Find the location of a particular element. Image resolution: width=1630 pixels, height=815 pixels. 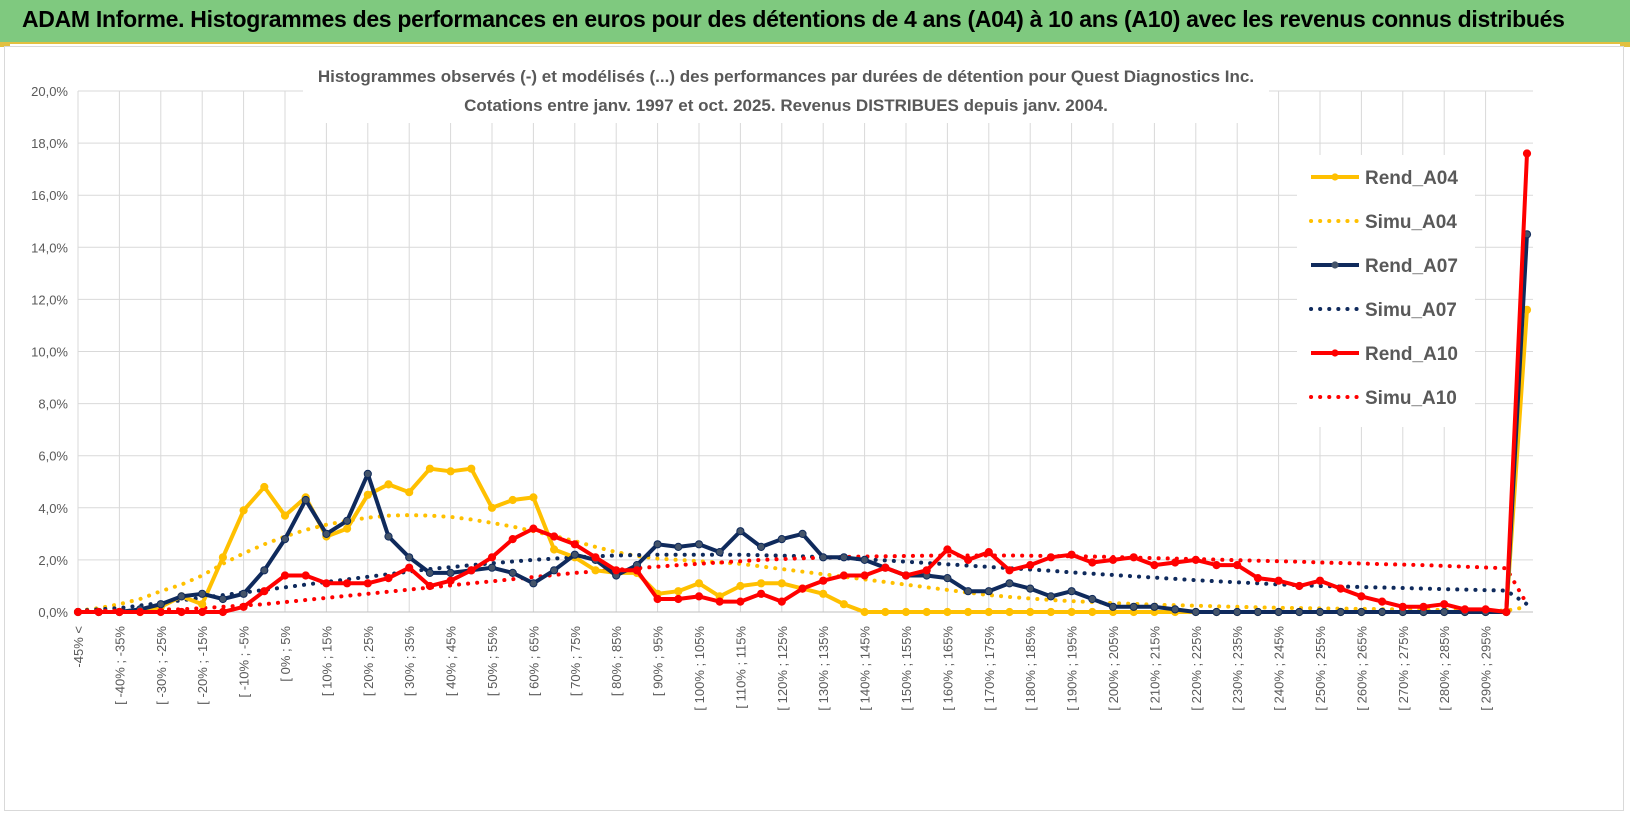

corner-accent-right is located at coordinates (1625, 45).